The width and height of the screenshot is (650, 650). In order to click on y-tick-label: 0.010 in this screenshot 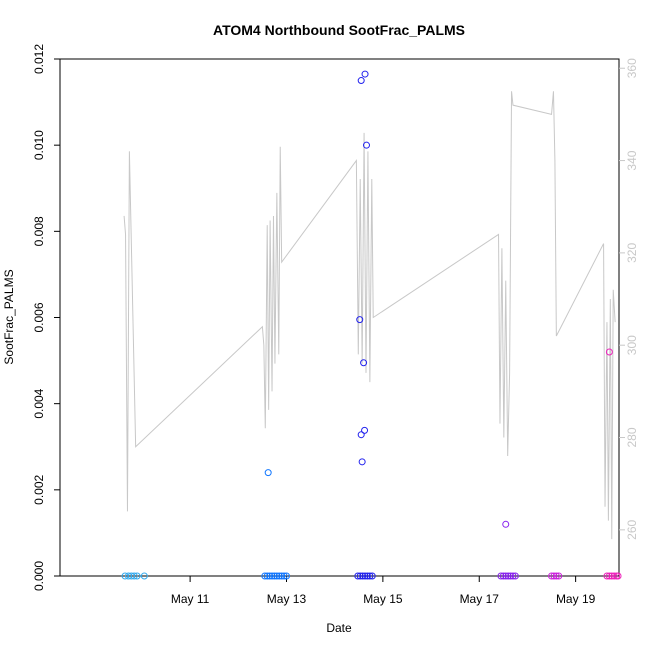, I will do `click(39, 145)`.